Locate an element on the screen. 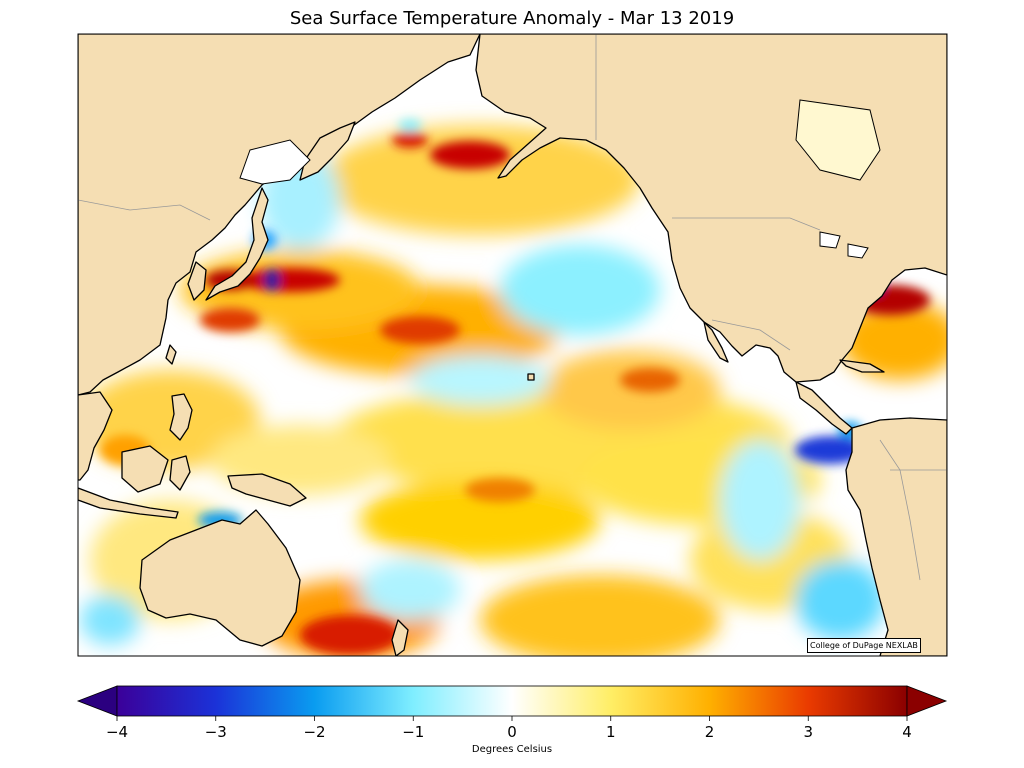 This screenshot has width=1024, height=768. land-southeast-asia is located at coordinates (95, 436).